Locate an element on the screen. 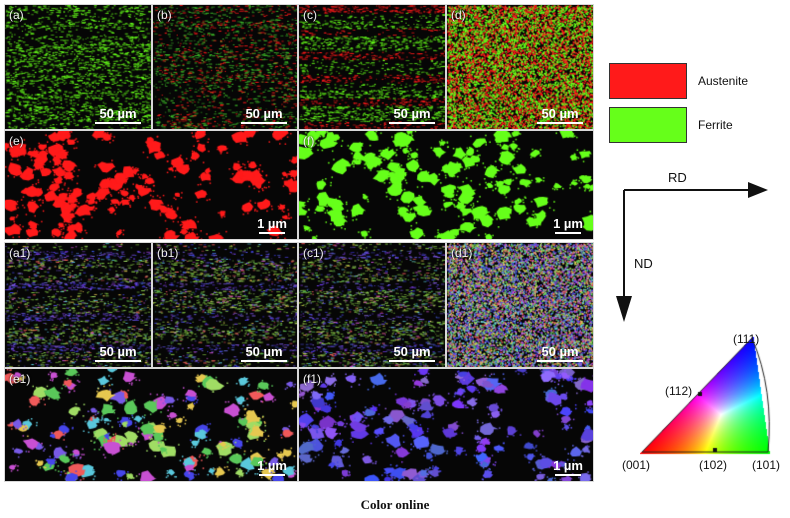  panel-label-f: (f) is located at coordinates (309, 141).